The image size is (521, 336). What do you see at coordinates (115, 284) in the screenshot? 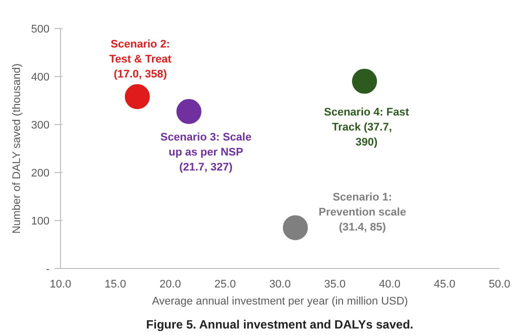
I see `x-tick-label: 15.0` at bounding box center [115, 284].